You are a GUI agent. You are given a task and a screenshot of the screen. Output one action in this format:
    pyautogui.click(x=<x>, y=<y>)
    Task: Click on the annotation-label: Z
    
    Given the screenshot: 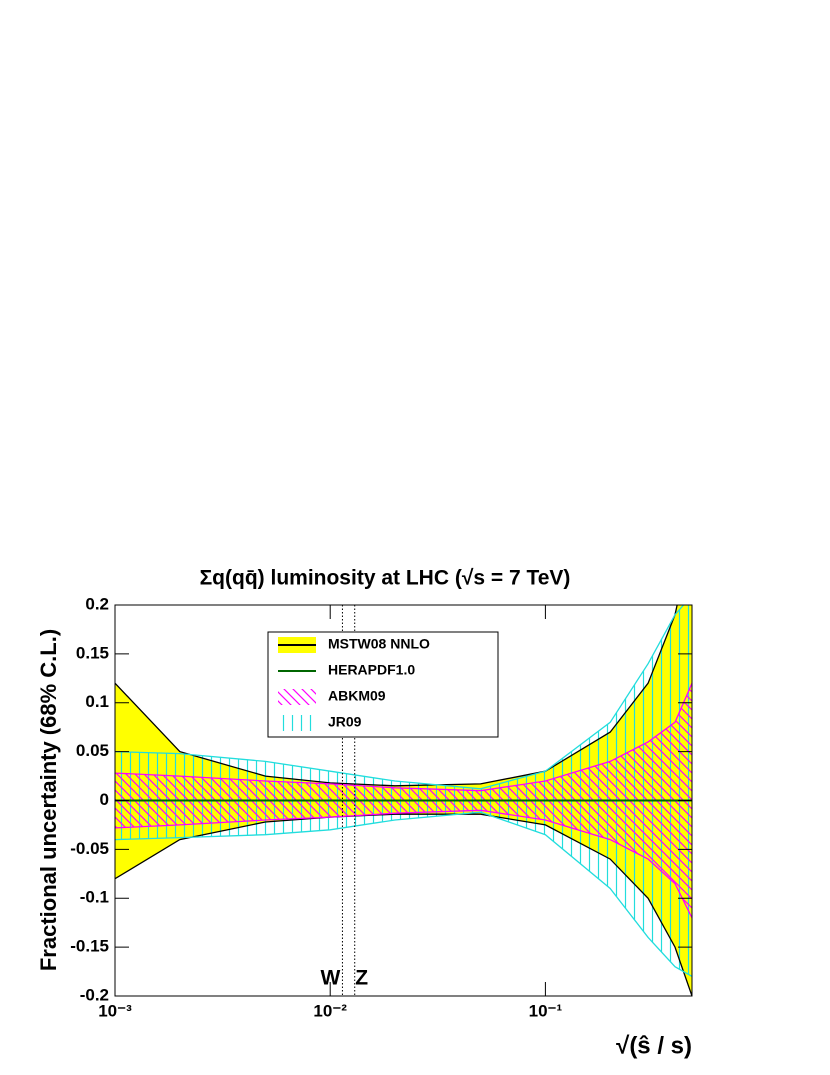 What is the action you would take?
    pyautogui.click(x=361, y=978)
    